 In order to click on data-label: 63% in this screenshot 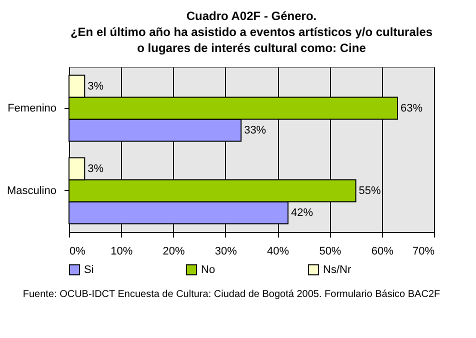, I will do `click(411, 108)`.